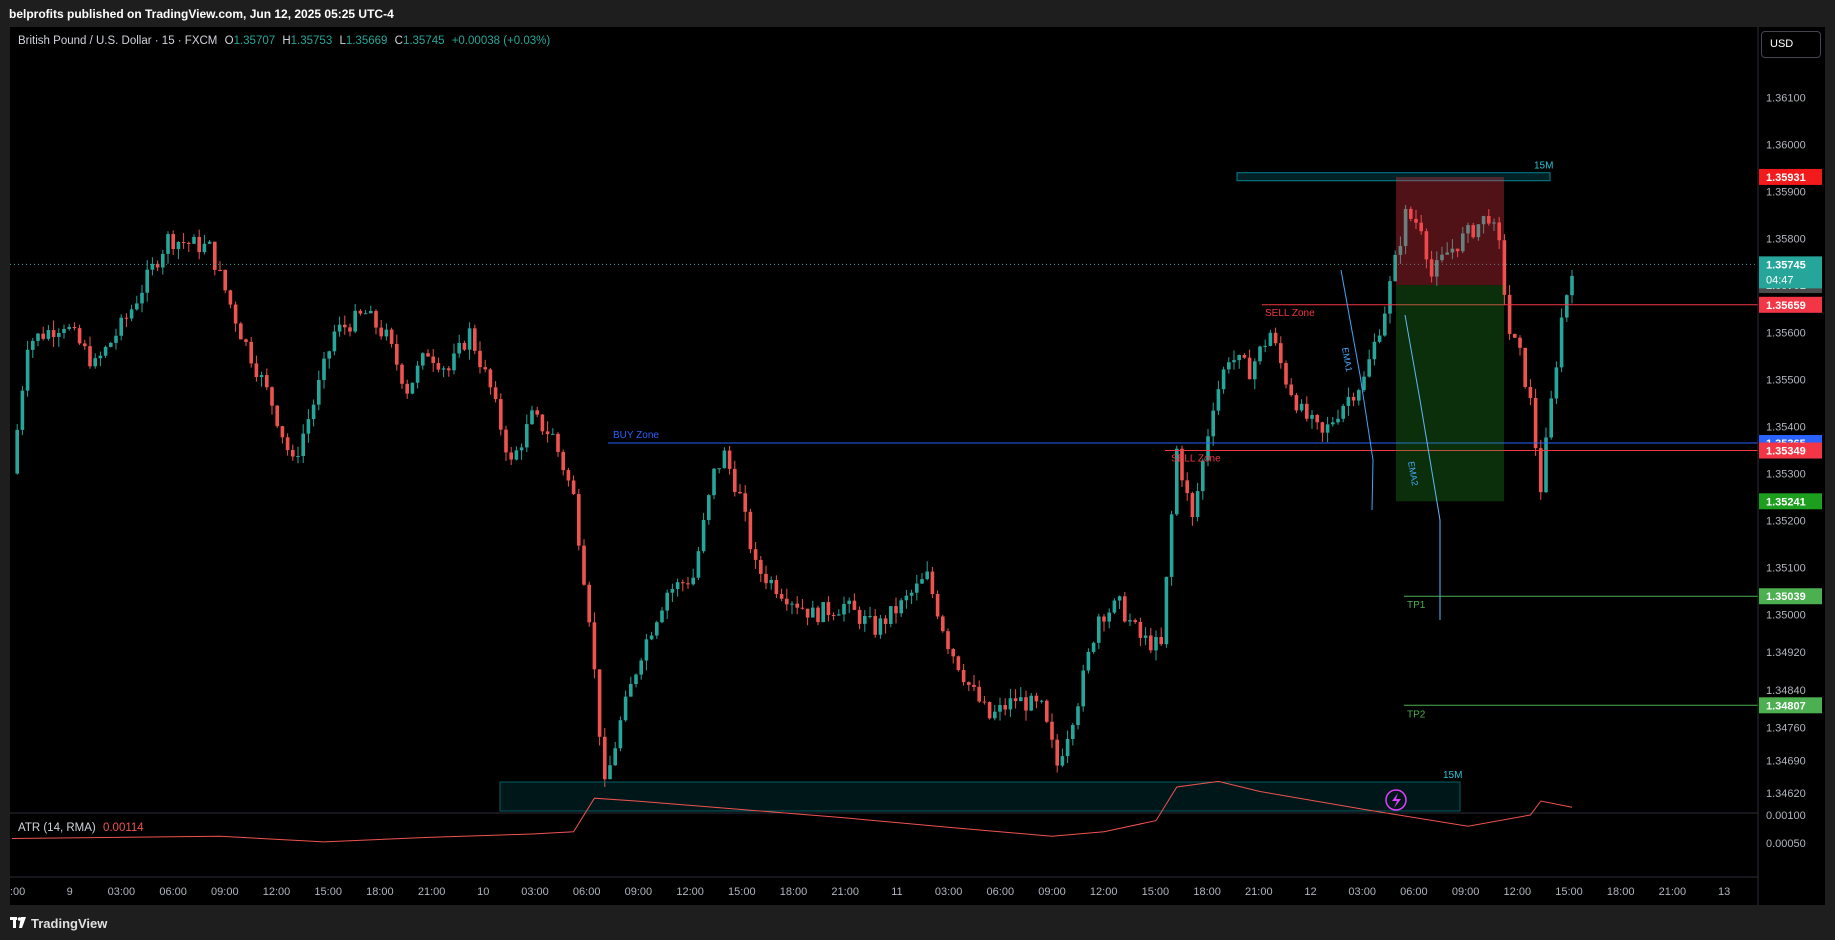 The height and width of the screenshot is (940, 1835). What do you see at coordinates (423, 41) in the screenshot?
I see `close-value: 1.35745` at bounding box center [423, 41].